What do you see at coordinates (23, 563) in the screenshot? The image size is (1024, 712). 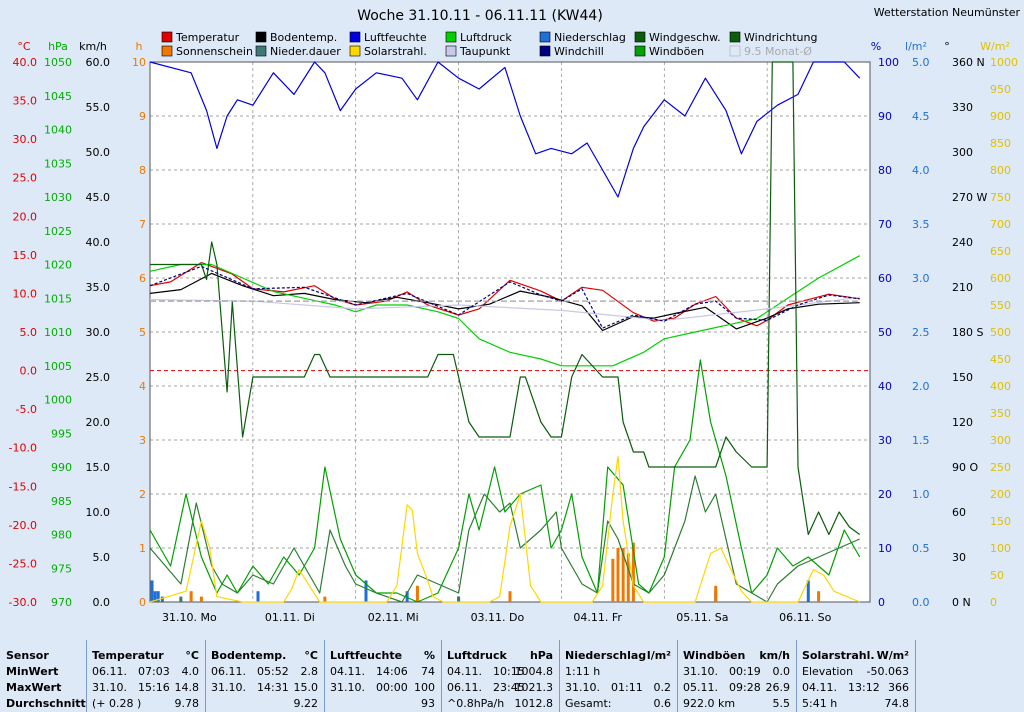 I see `axis-tick-temp: -25.0` at bounding box center [23, 563].